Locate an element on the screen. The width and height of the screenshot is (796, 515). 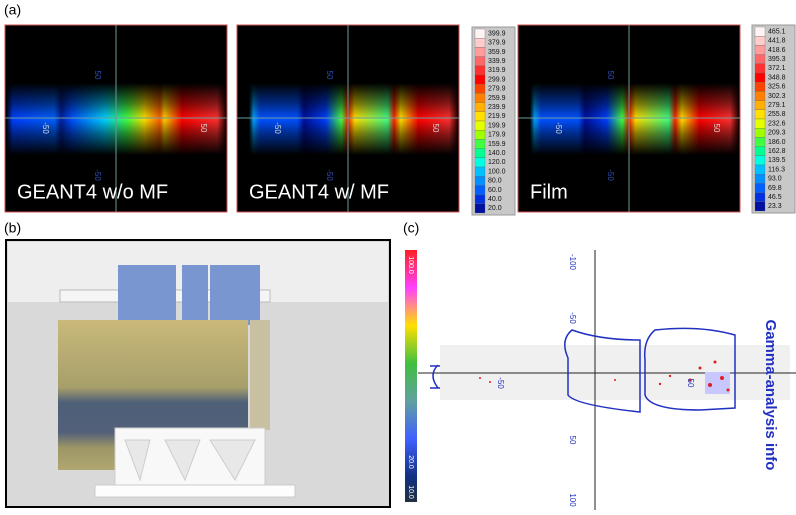
axis-label: -100 is located at coordinates (572, 262).